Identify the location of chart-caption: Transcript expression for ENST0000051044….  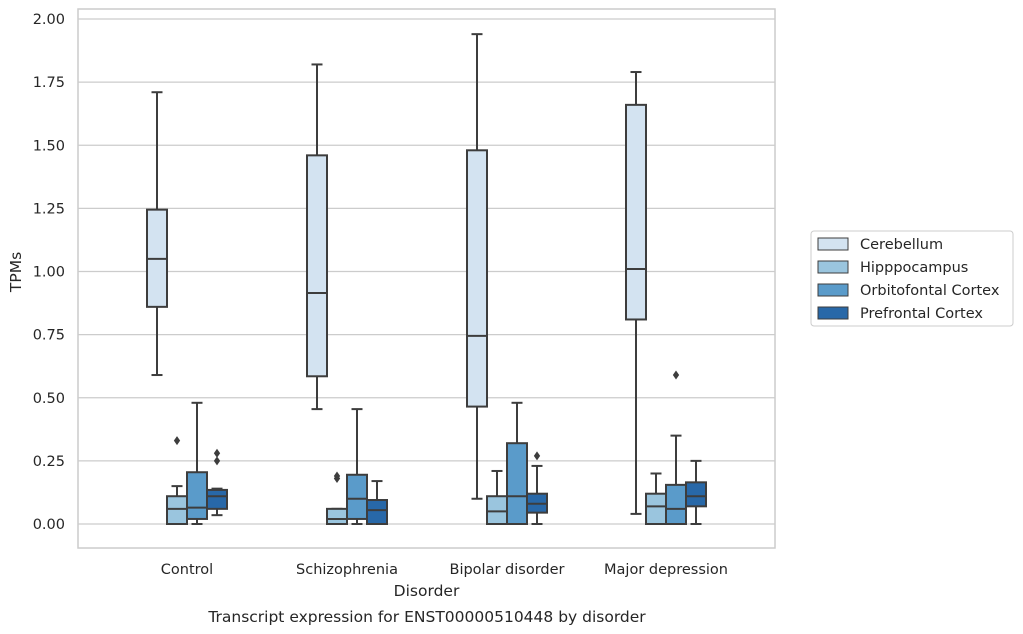
(426, 617).